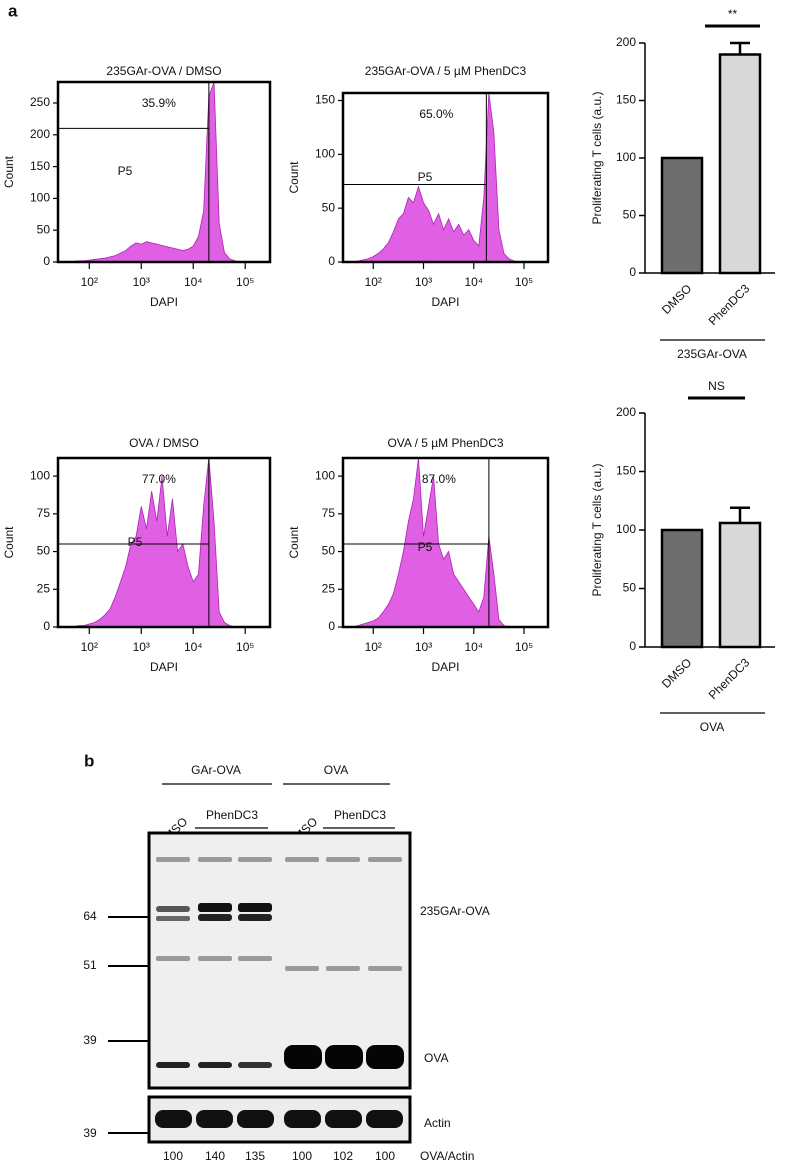 The image size is (788, 1165). Describe the element at coordinates (40, 102) in the screenshot. I see `y-tick-label: 250` at that location.